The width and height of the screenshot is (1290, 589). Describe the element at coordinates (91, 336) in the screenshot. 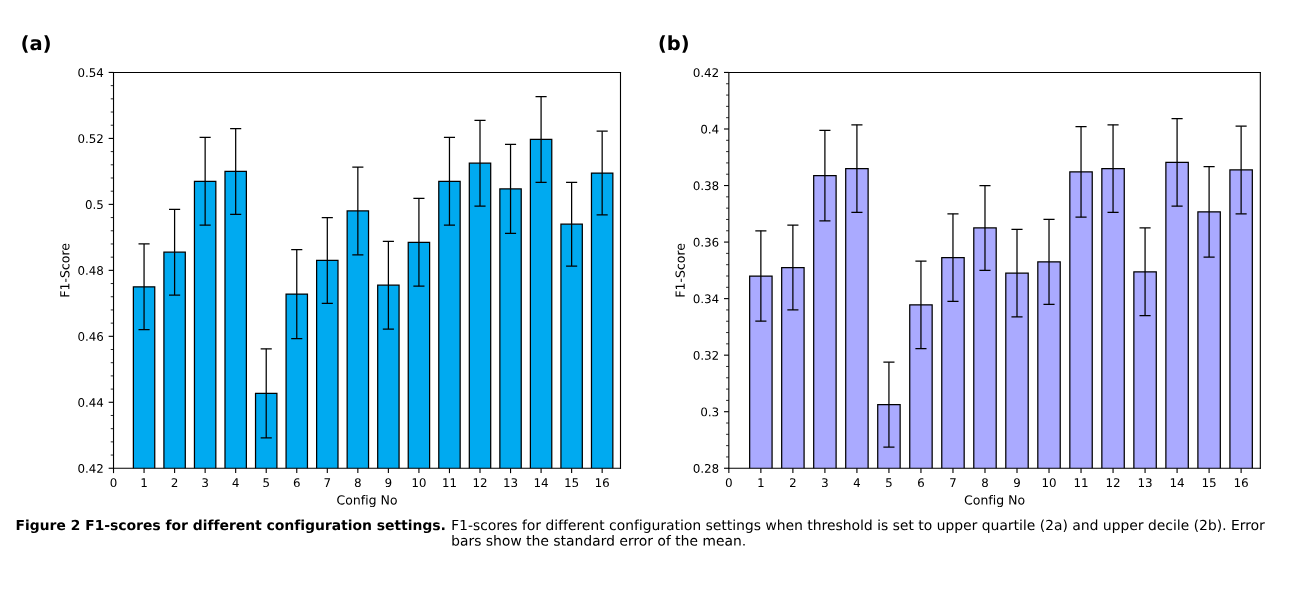

I see `y-tick-label: 0.46` at that location.